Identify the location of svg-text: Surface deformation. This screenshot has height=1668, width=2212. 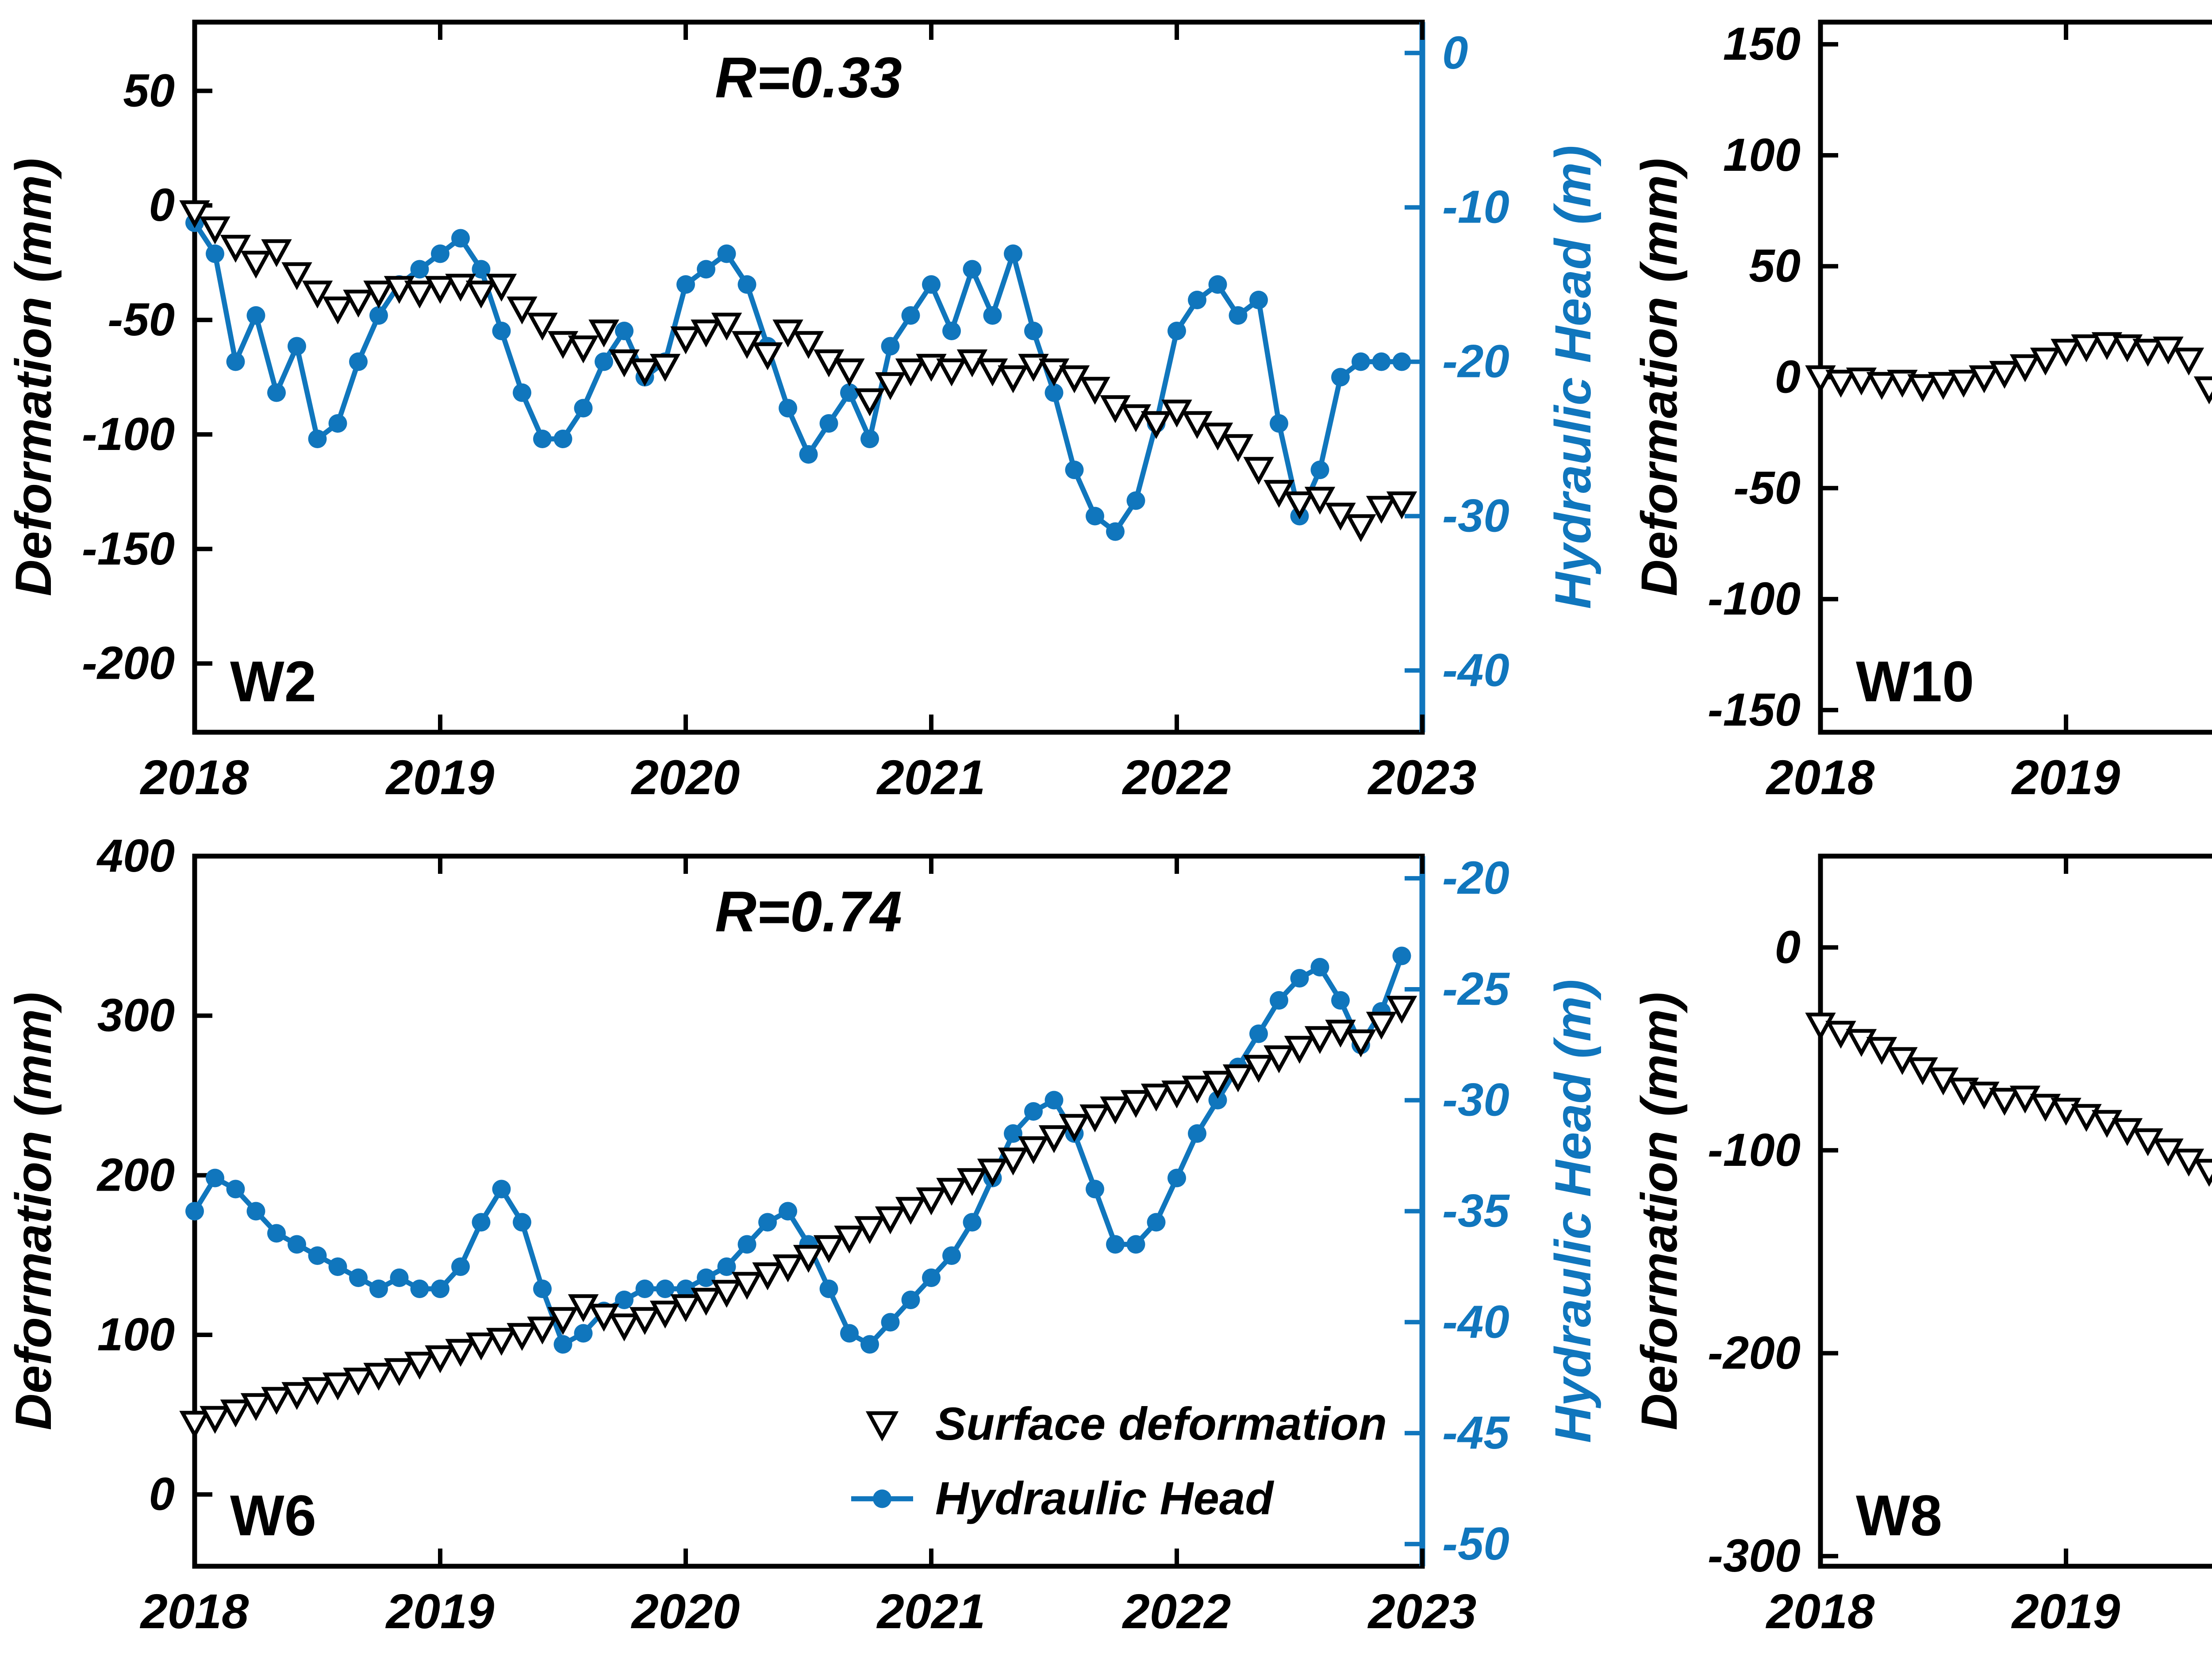
(1161, 1424).